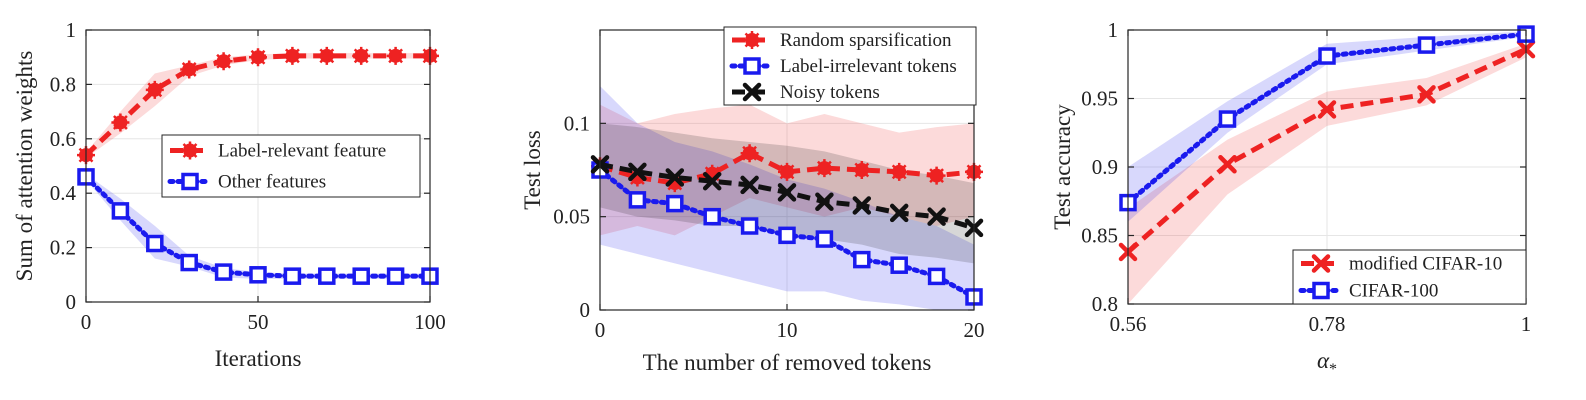 The width and height of the screenshot is (1586, 400). I want to click on x-axis-label: Iterations, so click(258, 358).